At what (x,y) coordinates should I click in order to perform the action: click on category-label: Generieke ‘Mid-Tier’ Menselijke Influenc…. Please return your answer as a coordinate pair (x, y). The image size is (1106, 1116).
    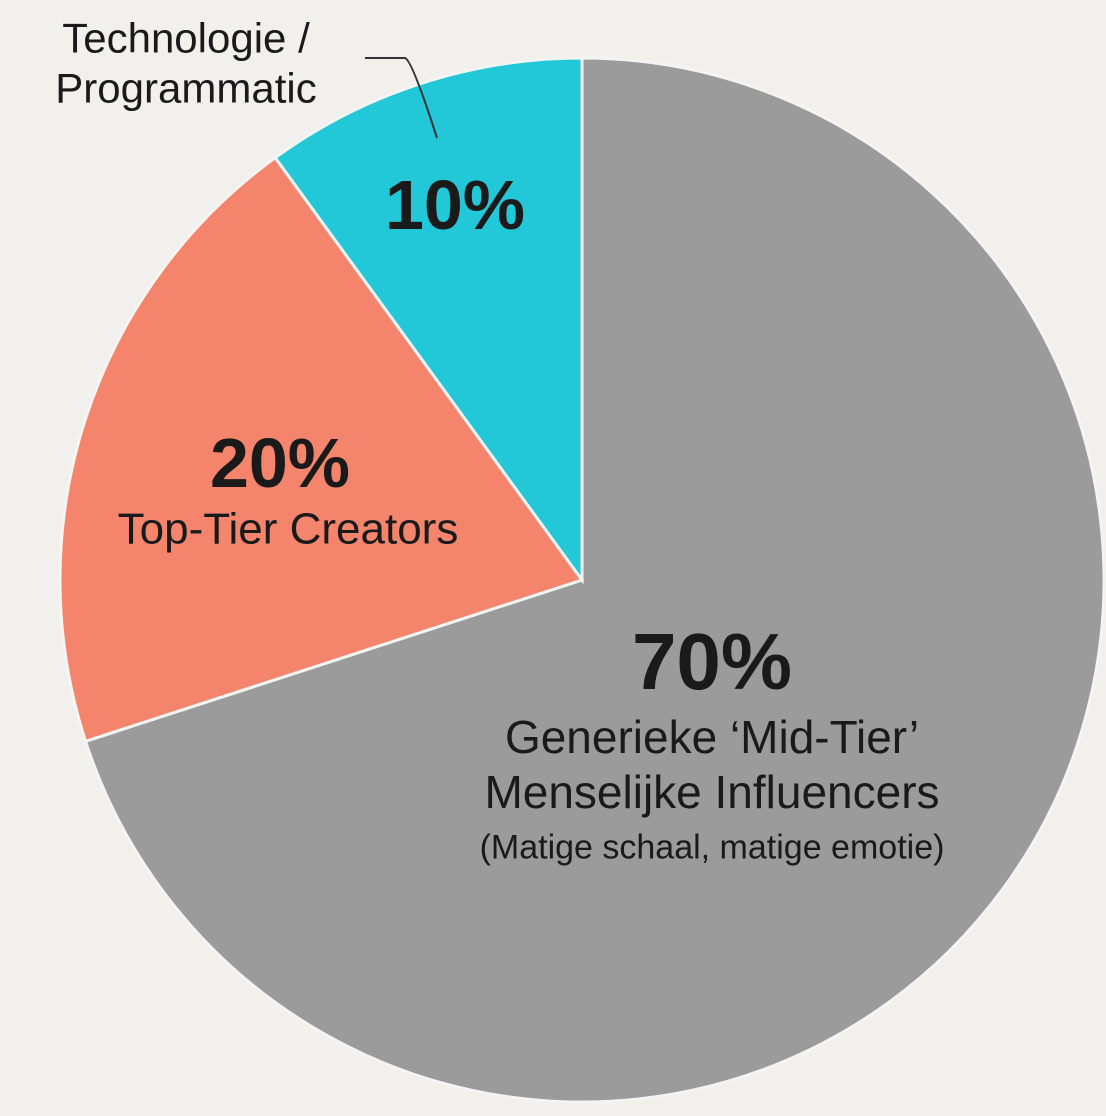
    Looking at the image, I should click on (712, 764).